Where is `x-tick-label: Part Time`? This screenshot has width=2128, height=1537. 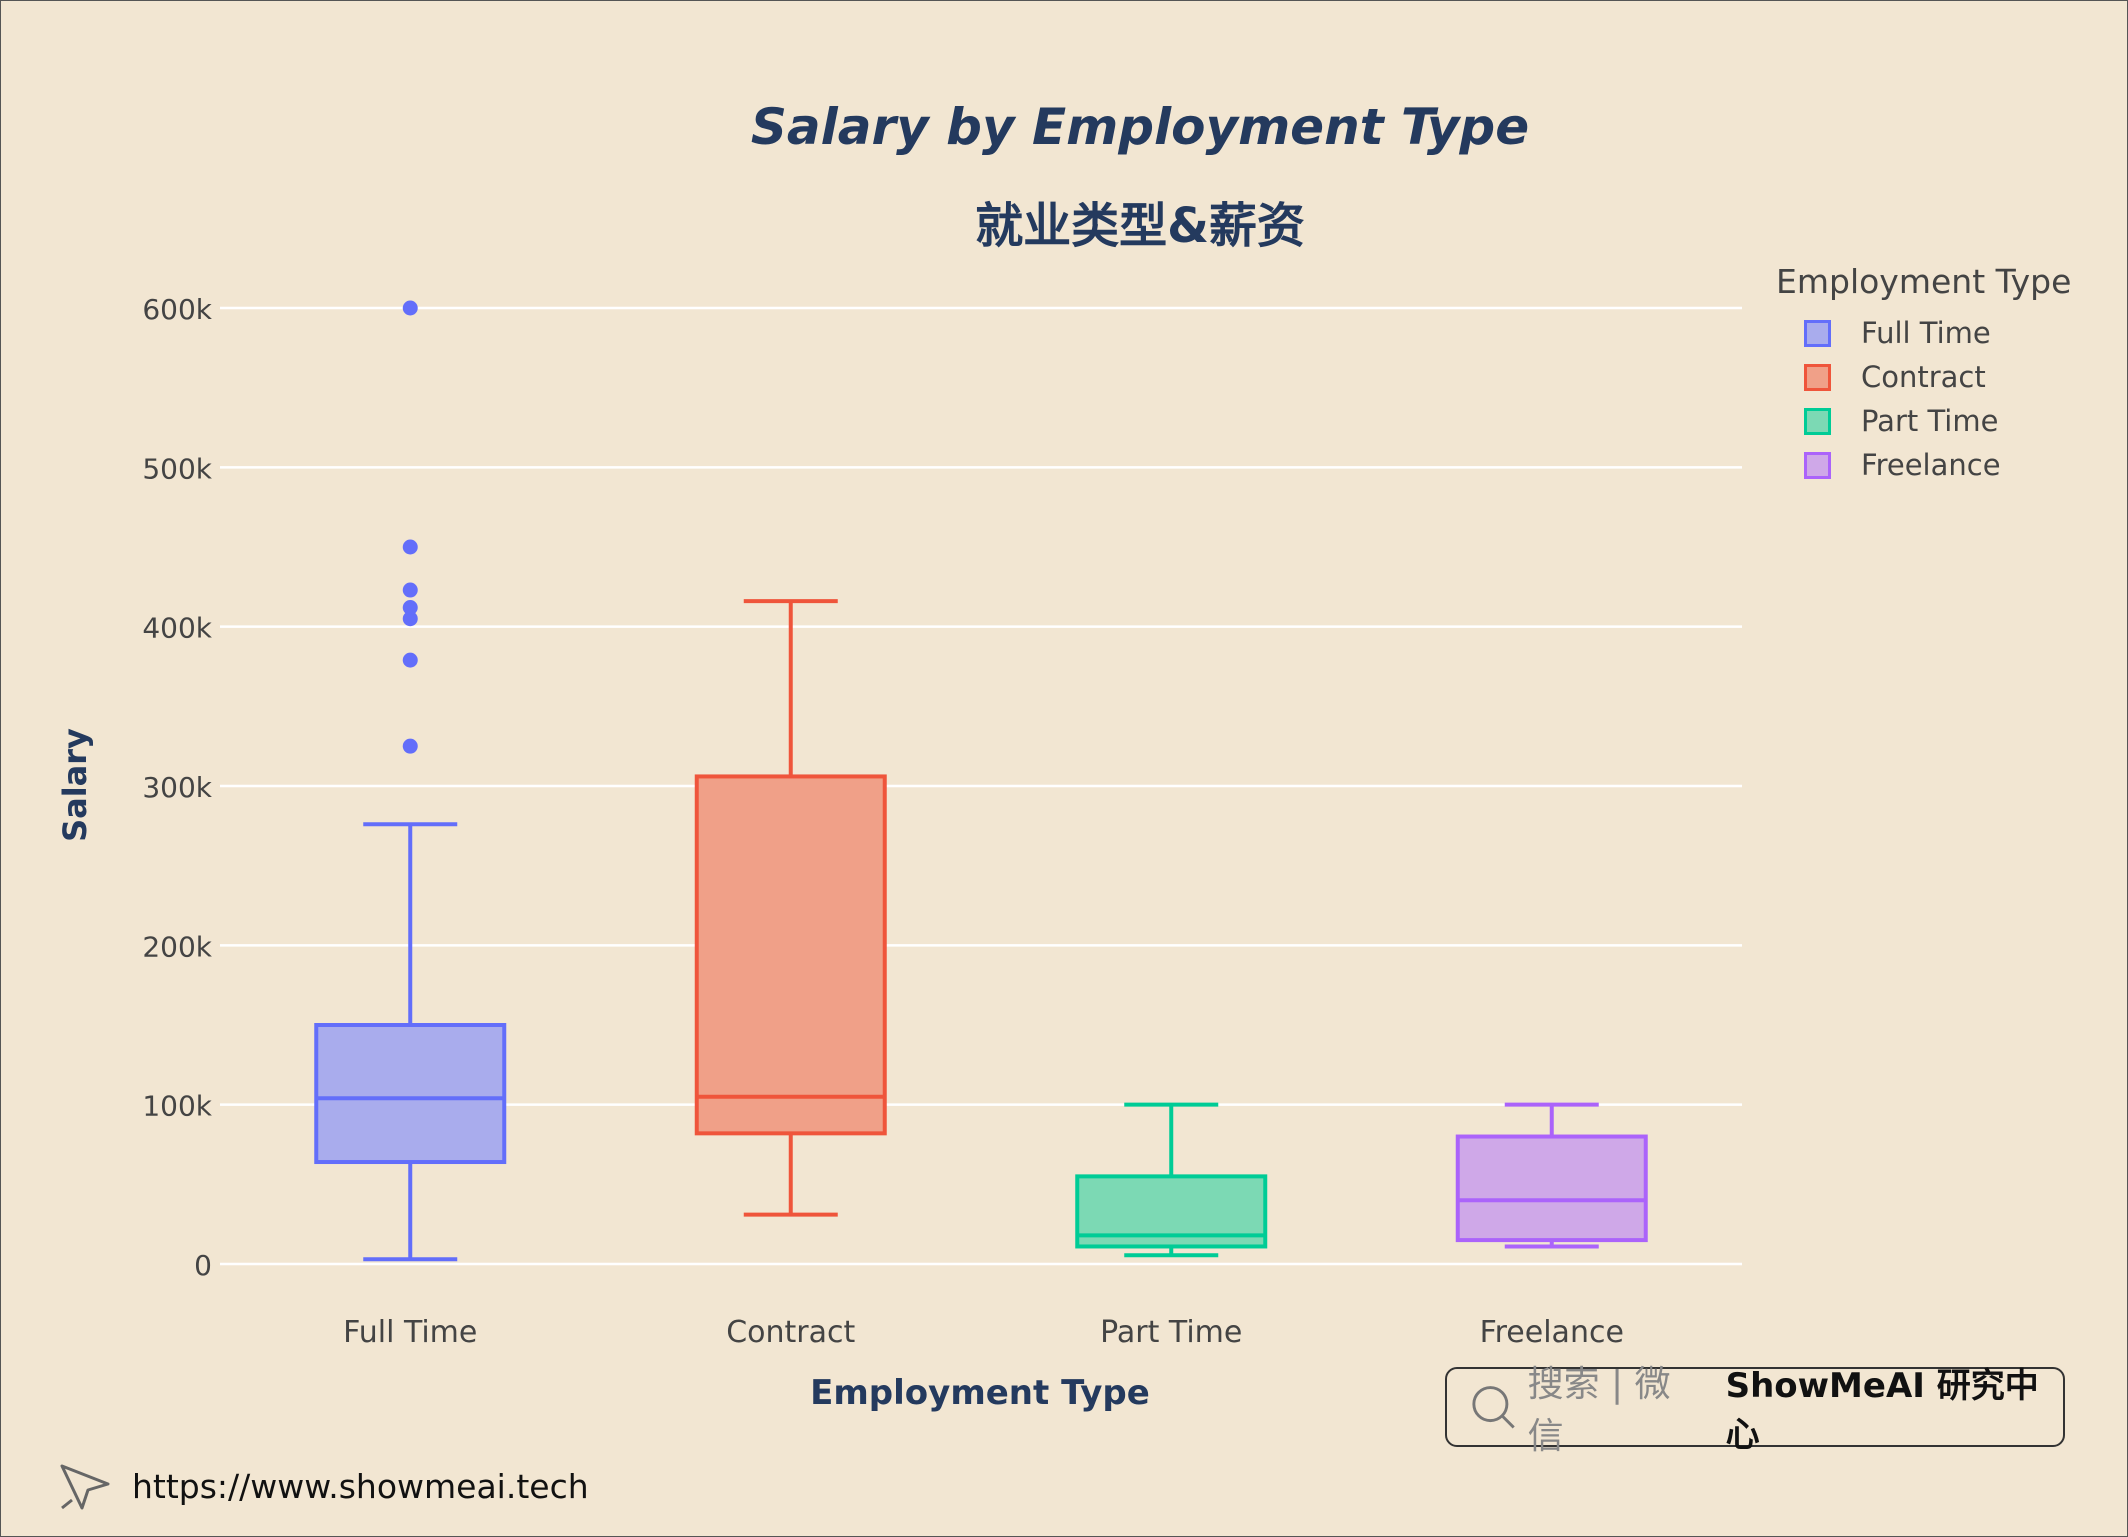
x-tick-label: Part Time is located at coordinates (1171, 1332).